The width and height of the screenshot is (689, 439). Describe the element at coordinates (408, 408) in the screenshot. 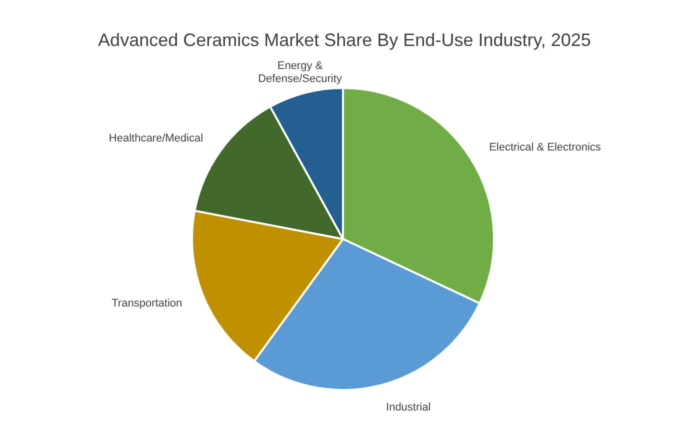

I see `slice-label: Industrial` at that location.